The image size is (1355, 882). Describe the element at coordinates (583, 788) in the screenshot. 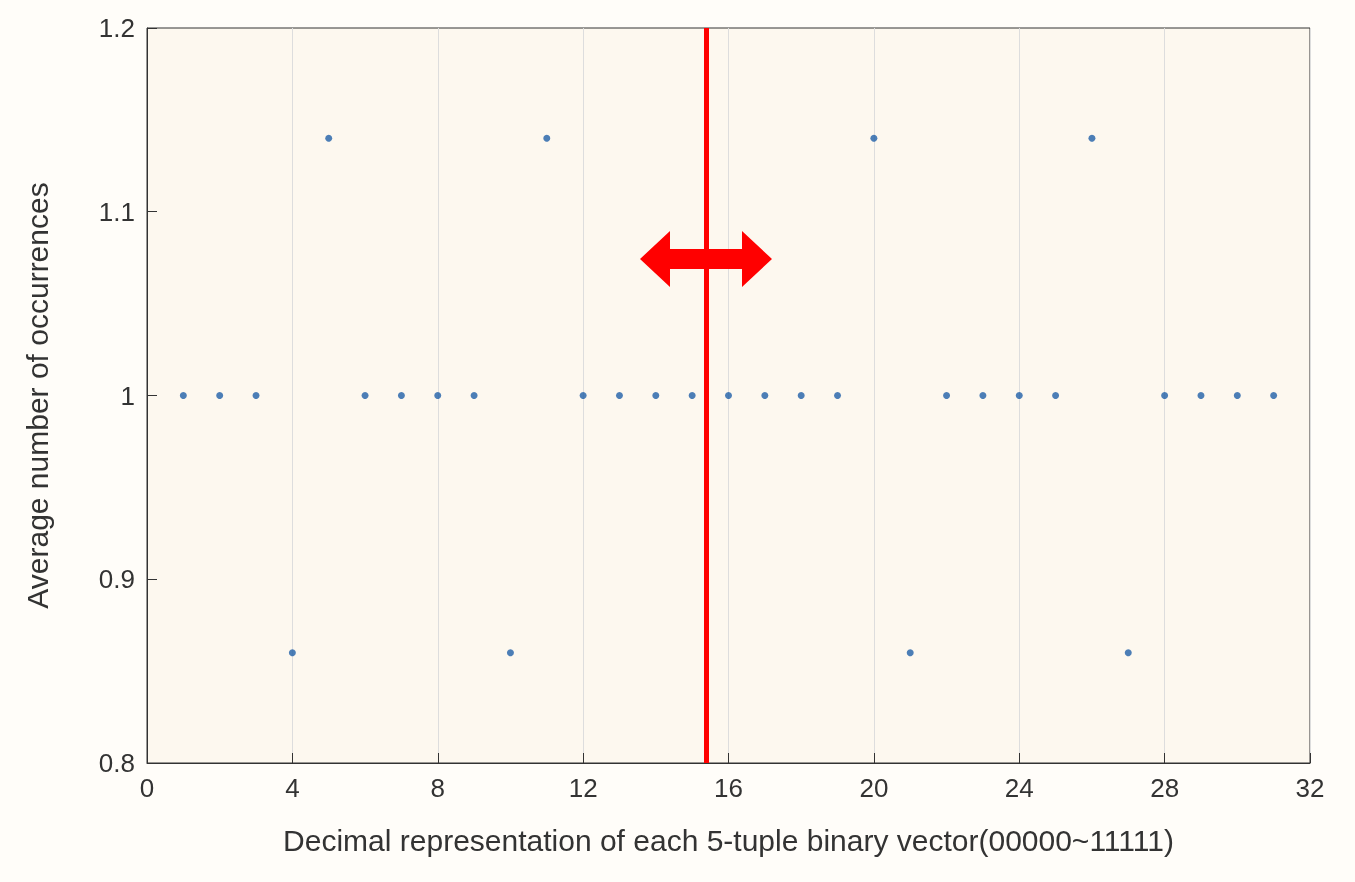

I see `x-tick-label: 12` at that location.